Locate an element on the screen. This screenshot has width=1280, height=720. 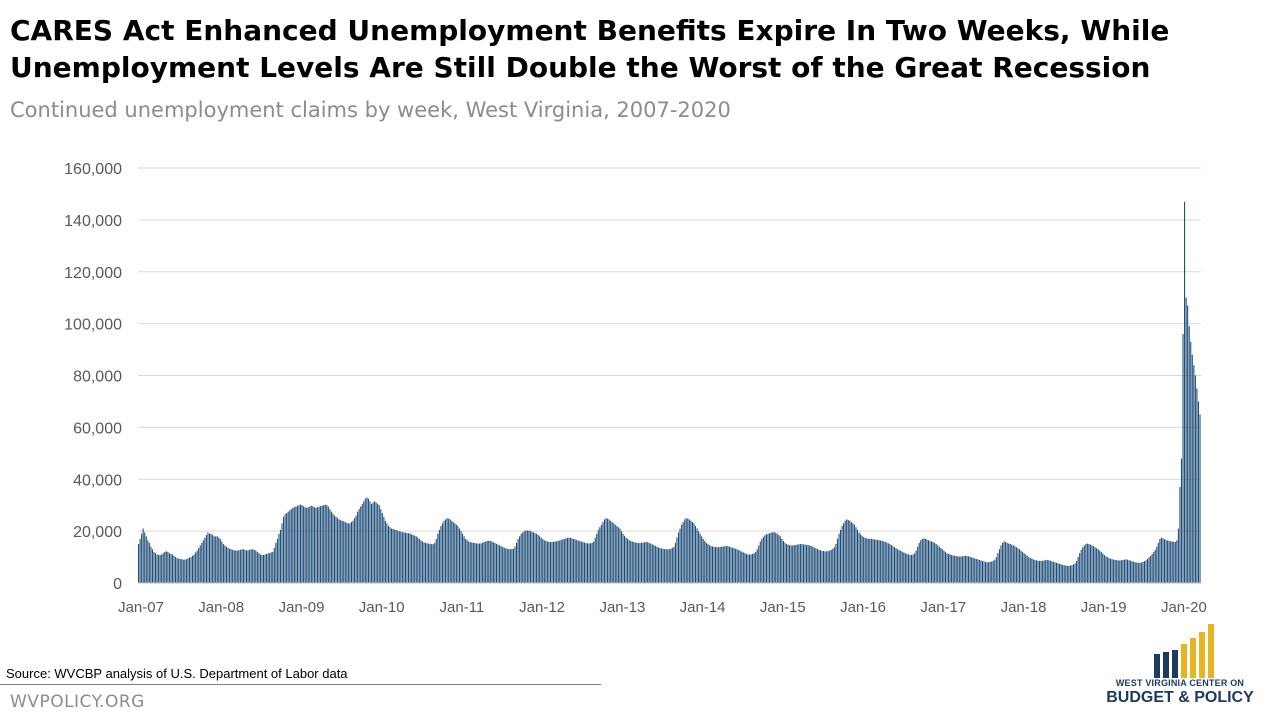
website-link: WVPOLICY.ORG is located at coordinates (77, 702).